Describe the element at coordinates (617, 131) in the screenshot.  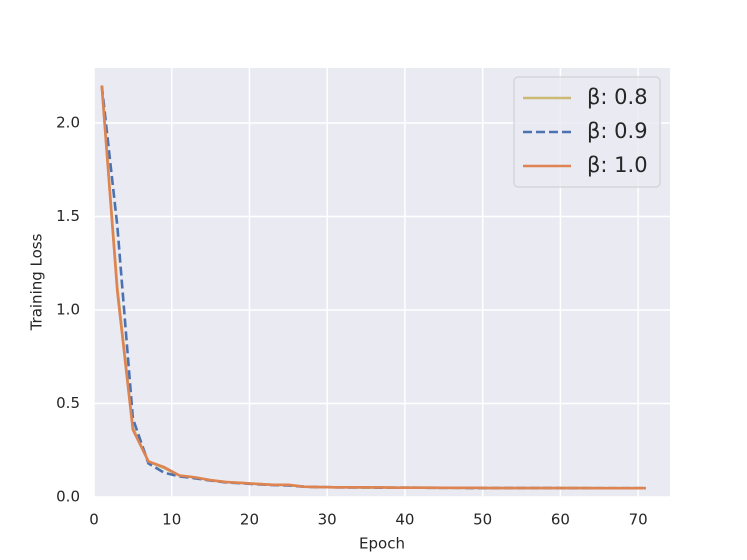
I see `legend-label: β: 0.9` at that location.